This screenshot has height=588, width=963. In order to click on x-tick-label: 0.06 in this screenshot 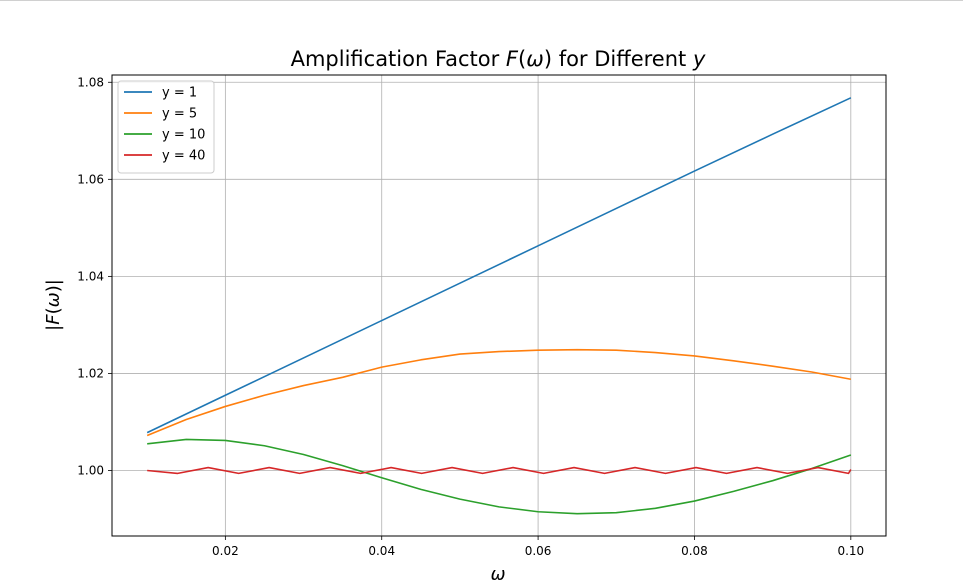, I will do `click(538, 551)`.